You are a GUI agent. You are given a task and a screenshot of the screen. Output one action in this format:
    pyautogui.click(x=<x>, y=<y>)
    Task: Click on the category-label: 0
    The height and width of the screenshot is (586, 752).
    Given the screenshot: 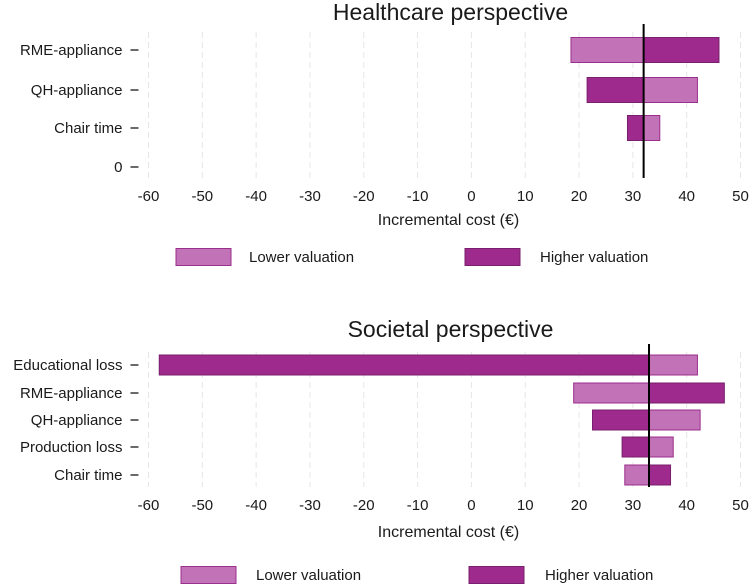 What is the action you would take?
    pyautogui.click(x=118, y=167)
    